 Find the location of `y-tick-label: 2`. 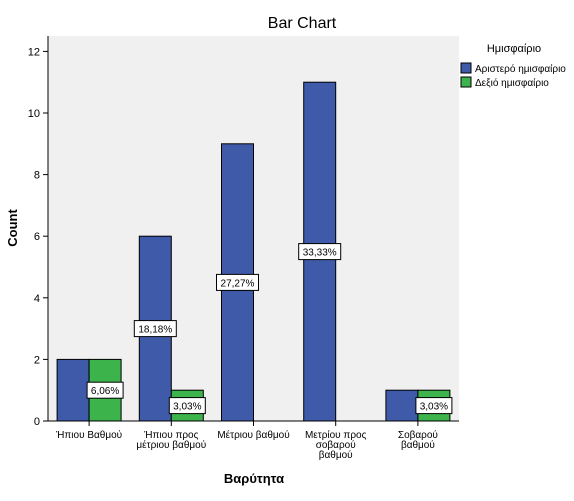

y-tick-label: 2 is located at coordinates (37, 360).